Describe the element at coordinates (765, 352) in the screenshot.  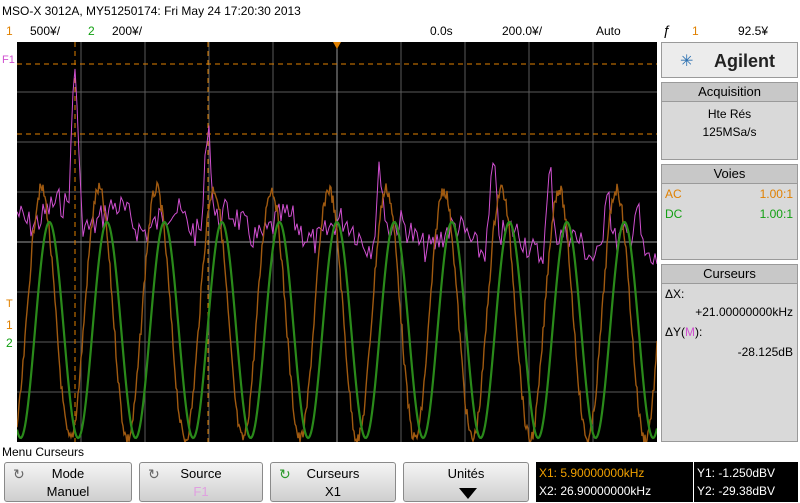
I see `delta-y-value: -28.125dB` at that location.